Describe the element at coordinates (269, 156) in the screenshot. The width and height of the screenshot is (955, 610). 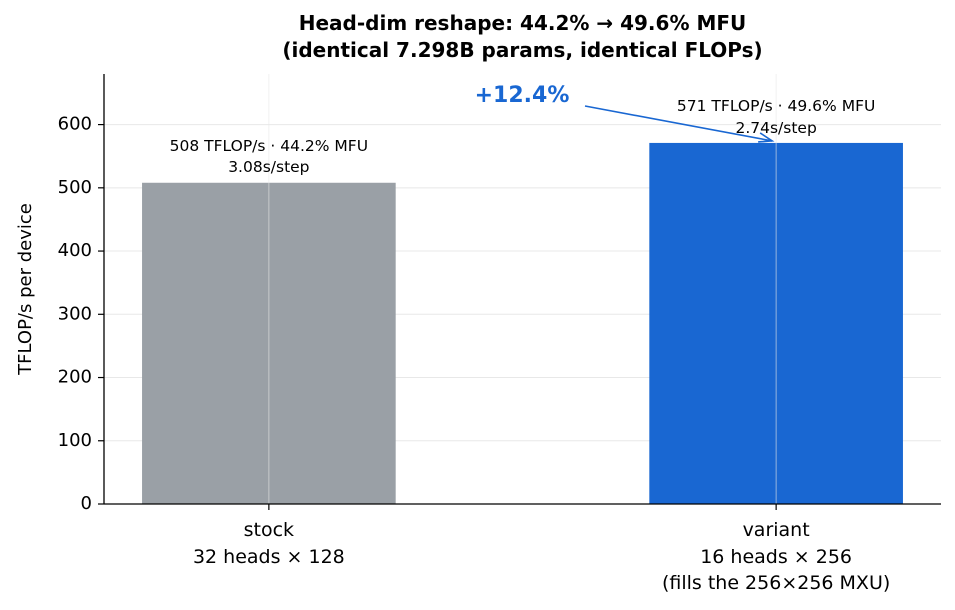
I see `value-label: 508 TFLOP/s · 44.2% MFU 3.08s/step` at that location.